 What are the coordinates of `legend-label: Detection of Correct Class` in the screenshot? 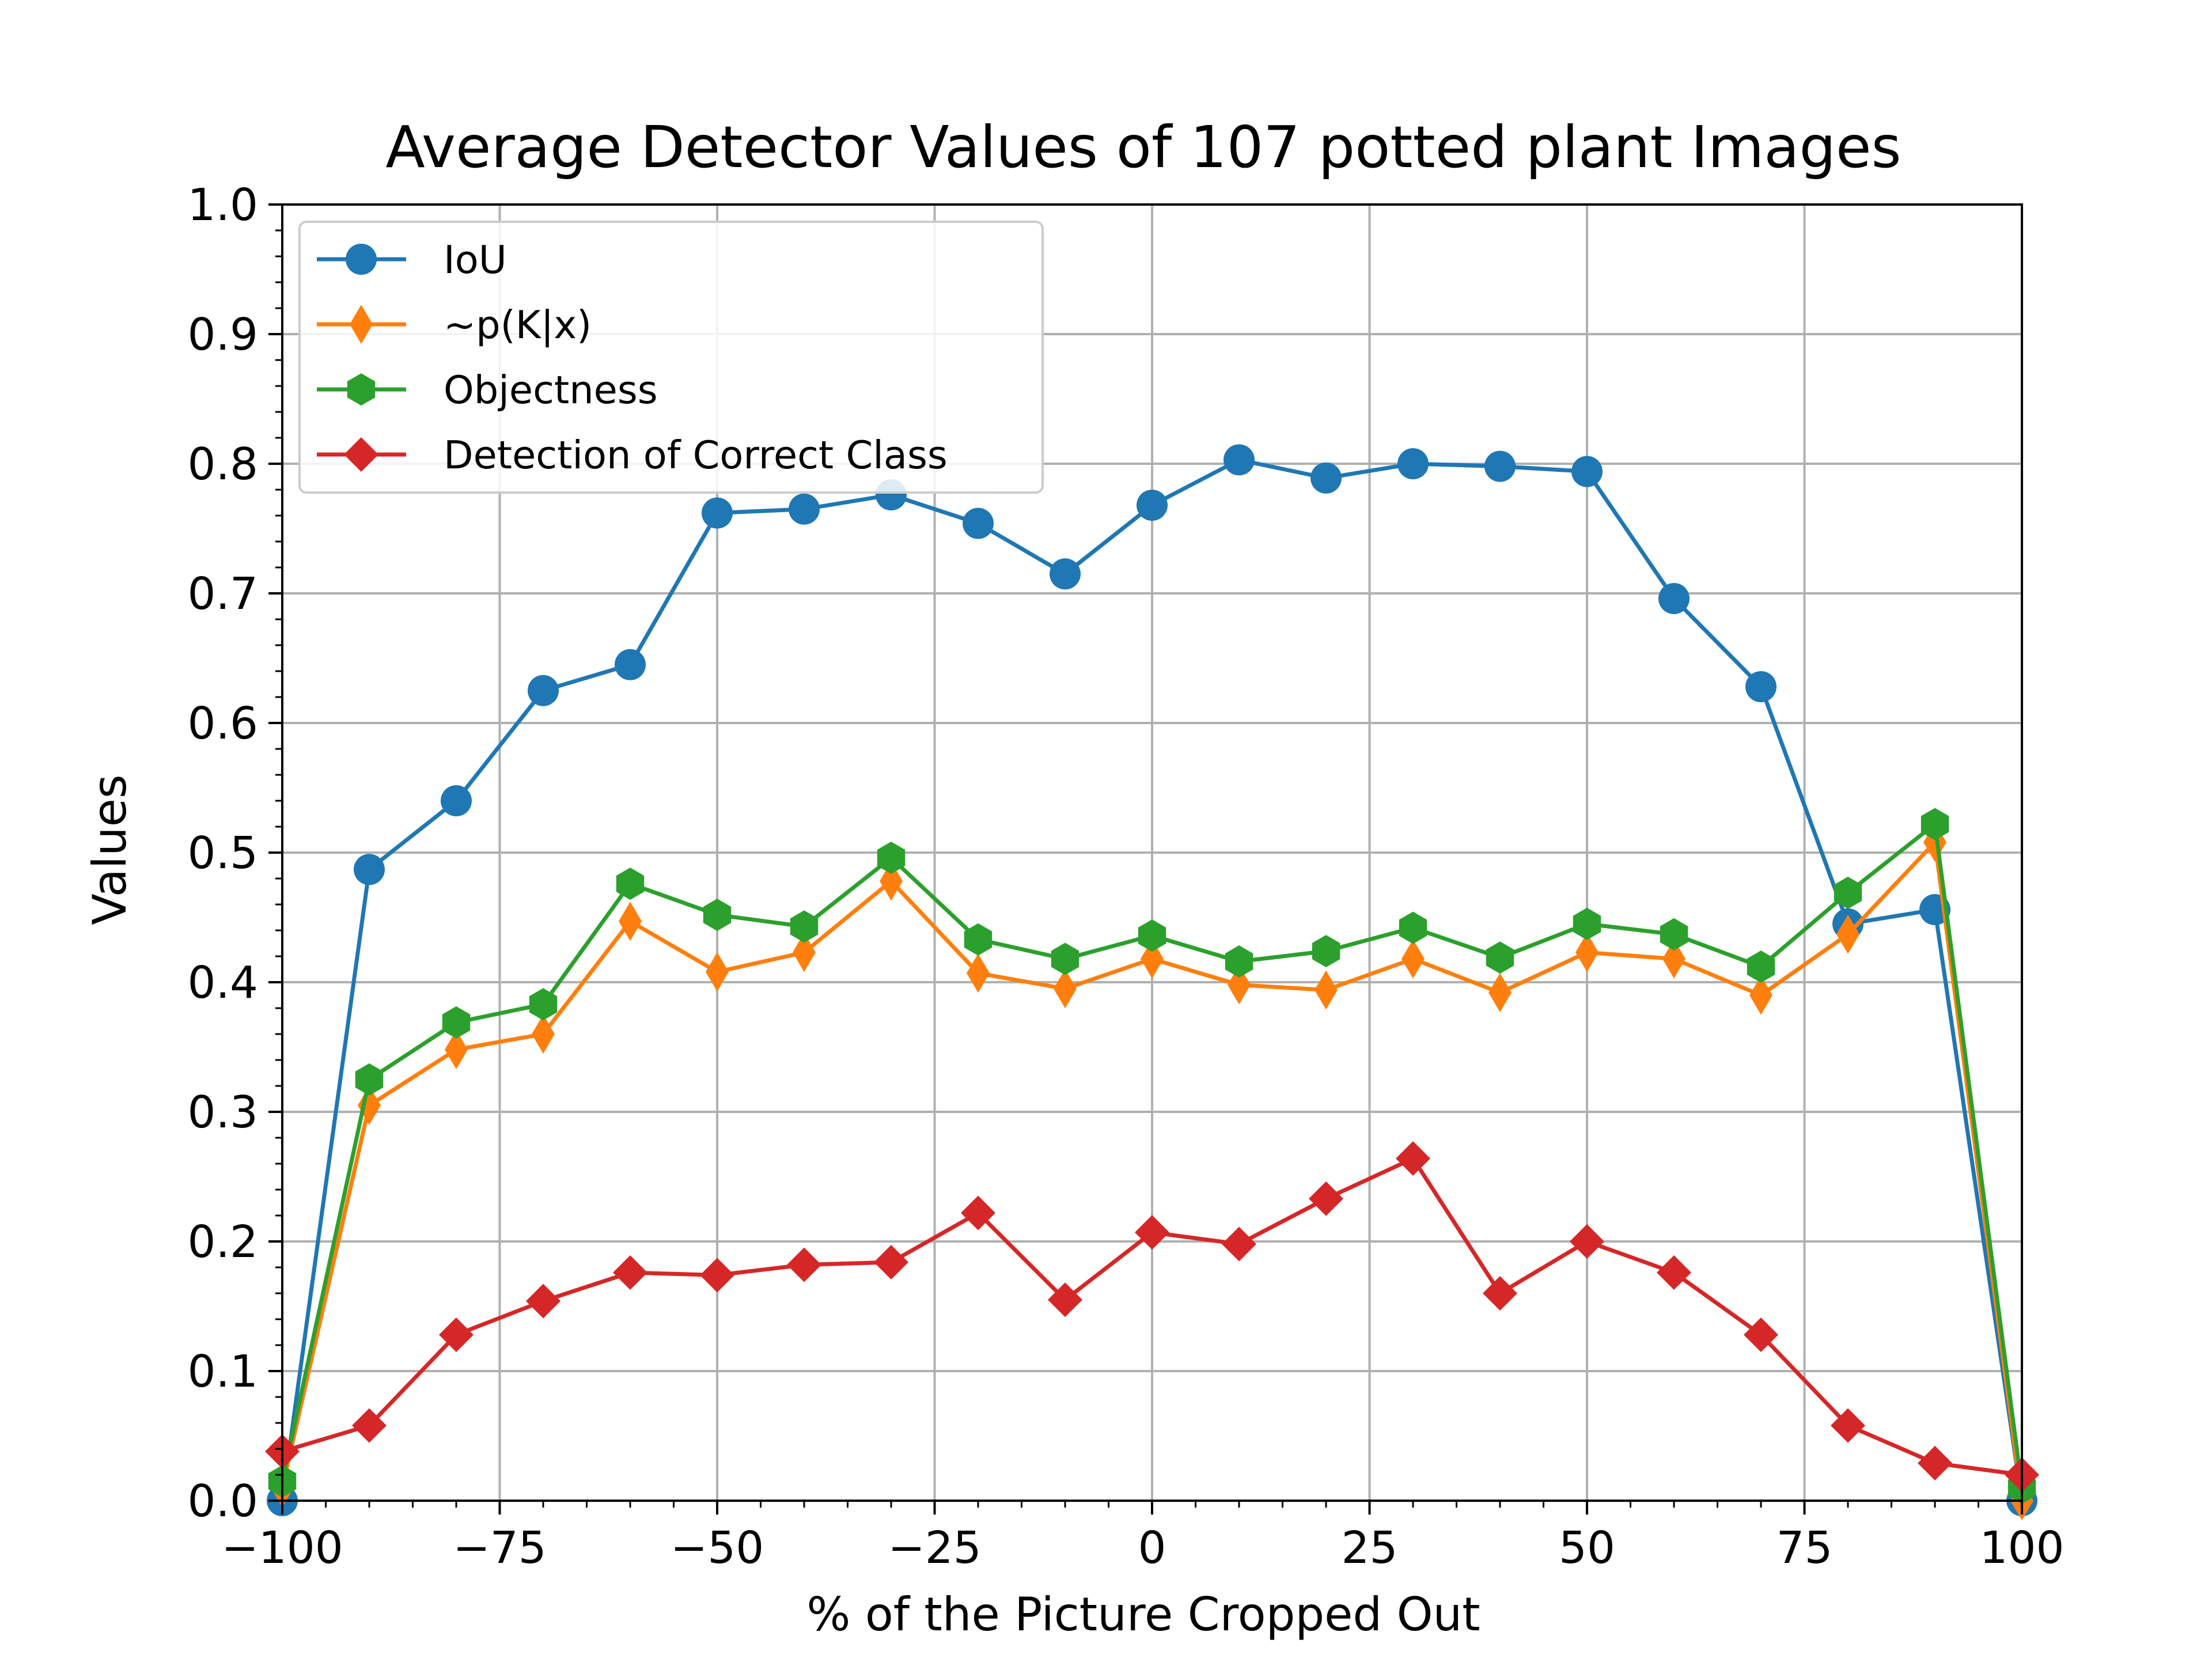 It's located at (696, 456).